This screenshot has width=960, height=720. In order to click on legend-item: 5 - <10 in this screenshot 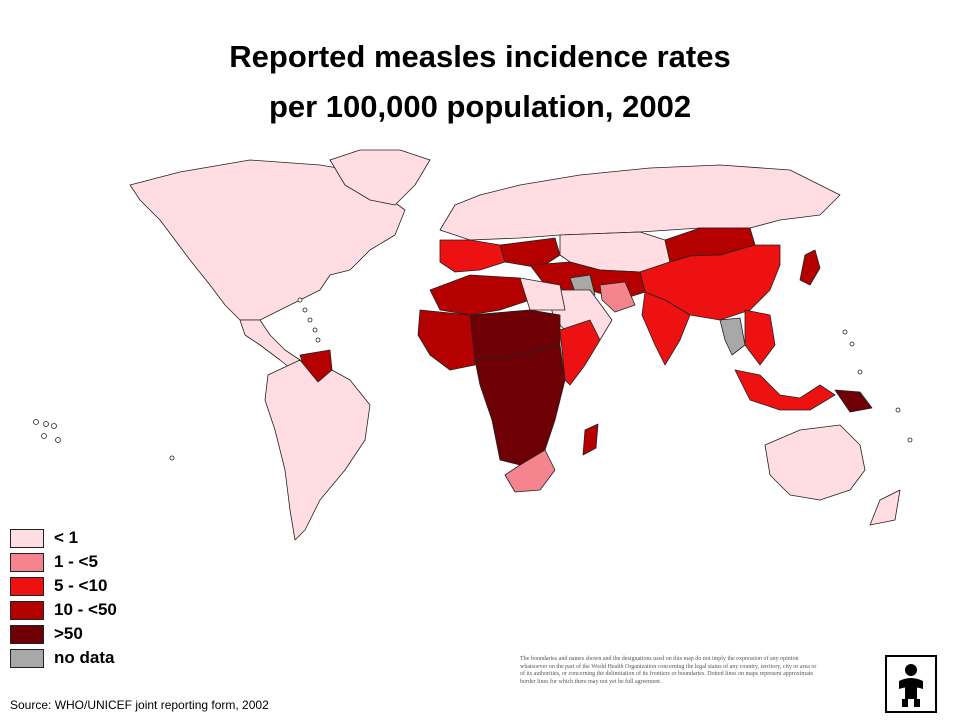, I will do `click(63, 586)`.